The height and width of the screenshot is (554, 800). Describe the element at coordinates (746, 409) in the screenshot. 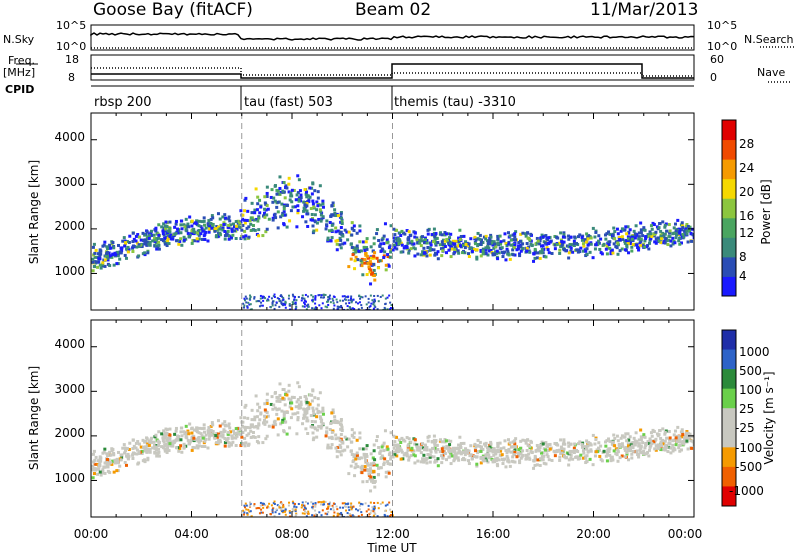

I see `velocity-cbar-tick-25: 25` at that location.